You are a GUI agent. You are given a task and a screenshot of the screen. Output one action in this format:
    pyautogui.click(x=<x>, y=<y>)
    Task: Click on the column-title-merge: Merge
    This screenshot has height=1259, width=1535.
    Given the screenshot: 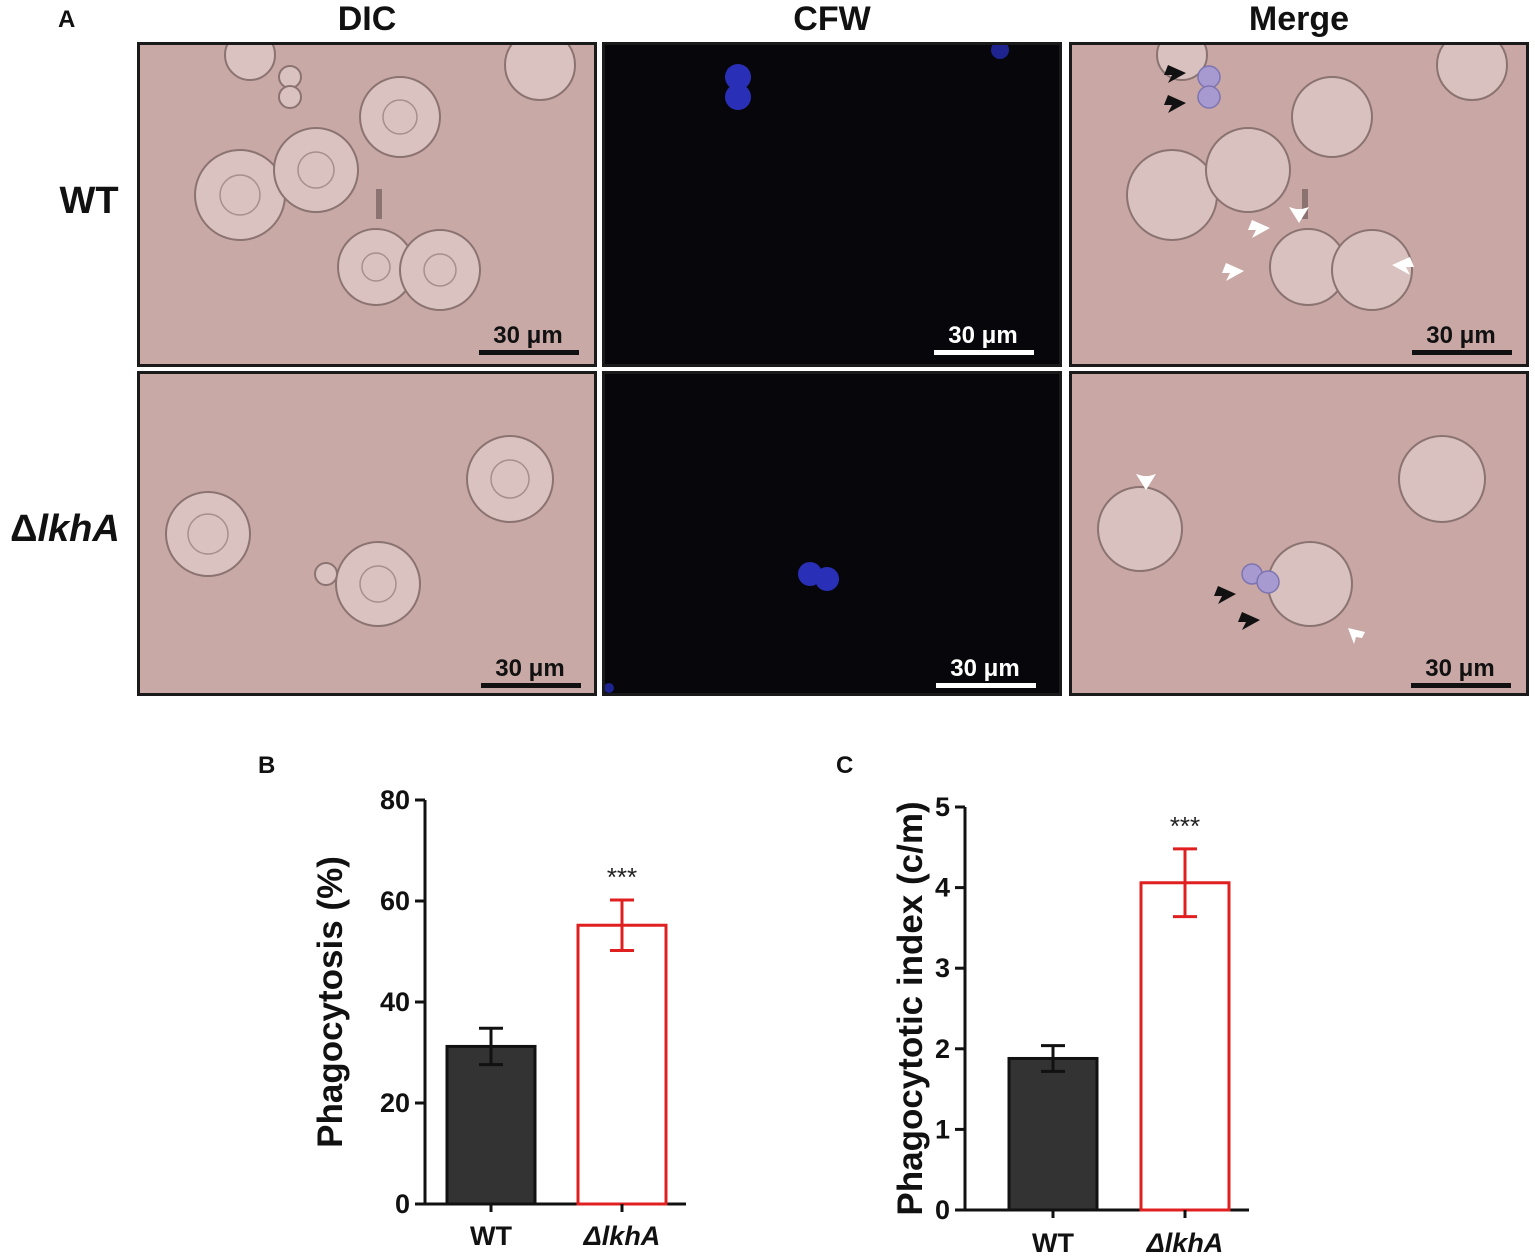 What is the action you would take?
    pyautogui.click(x=1299, y=19)
    